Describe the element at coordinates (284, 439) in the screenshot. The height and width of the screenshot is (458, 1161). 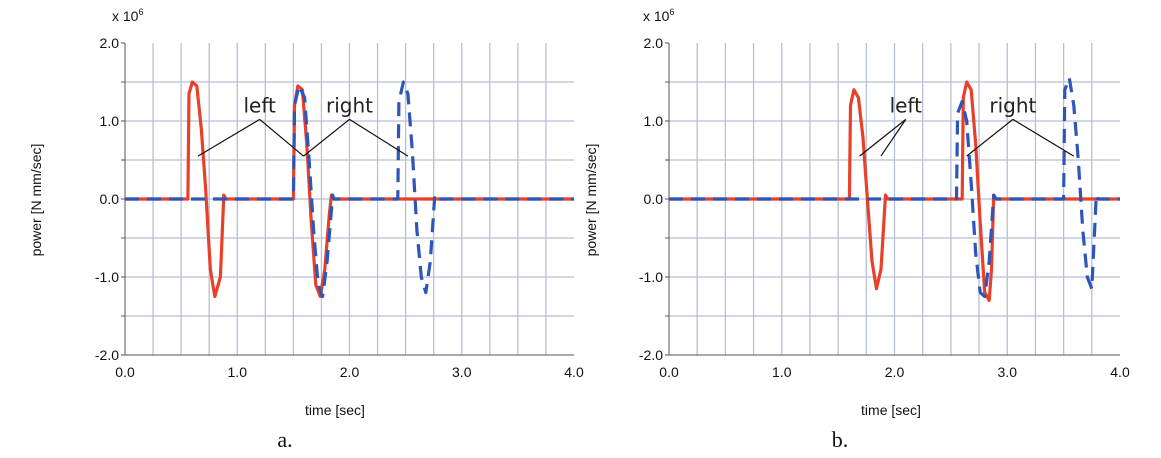
I see `panel-label: a.` at that location.